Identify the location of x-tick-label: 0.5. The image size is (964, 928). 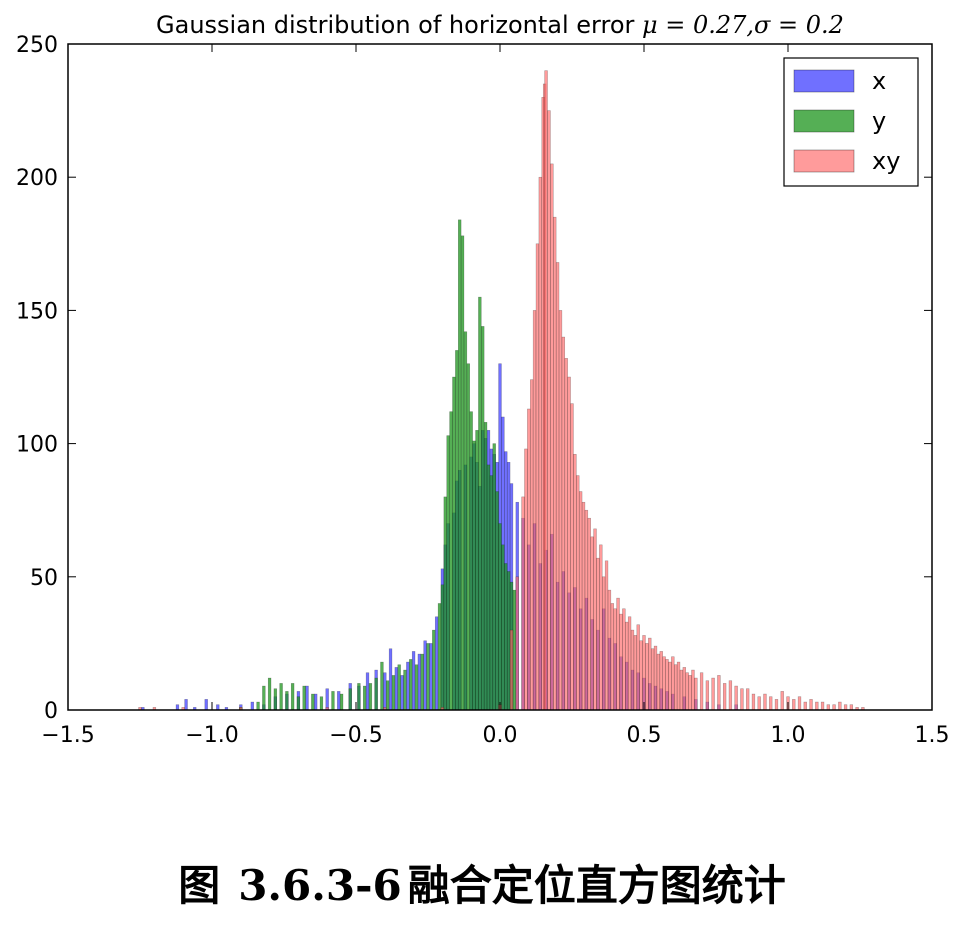
(644, 735).